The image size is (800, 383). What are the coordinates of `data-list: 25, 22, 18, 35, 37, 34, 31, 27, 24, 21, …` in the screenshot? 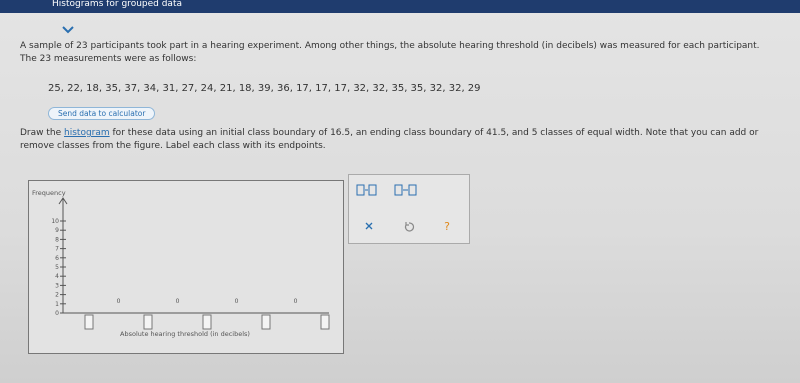 It's located at (264, 88).